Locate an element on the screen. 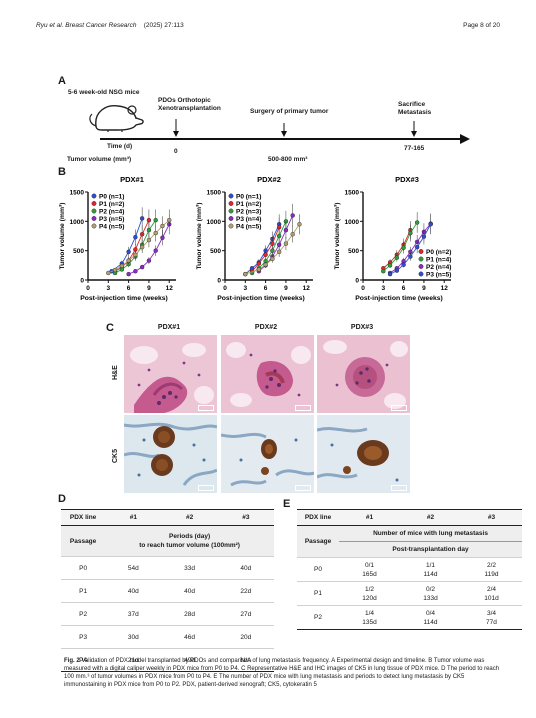 This screenshot has height=718, width=536. table-row: P1 40d 40d 22d is located at coordinates (167, 591).